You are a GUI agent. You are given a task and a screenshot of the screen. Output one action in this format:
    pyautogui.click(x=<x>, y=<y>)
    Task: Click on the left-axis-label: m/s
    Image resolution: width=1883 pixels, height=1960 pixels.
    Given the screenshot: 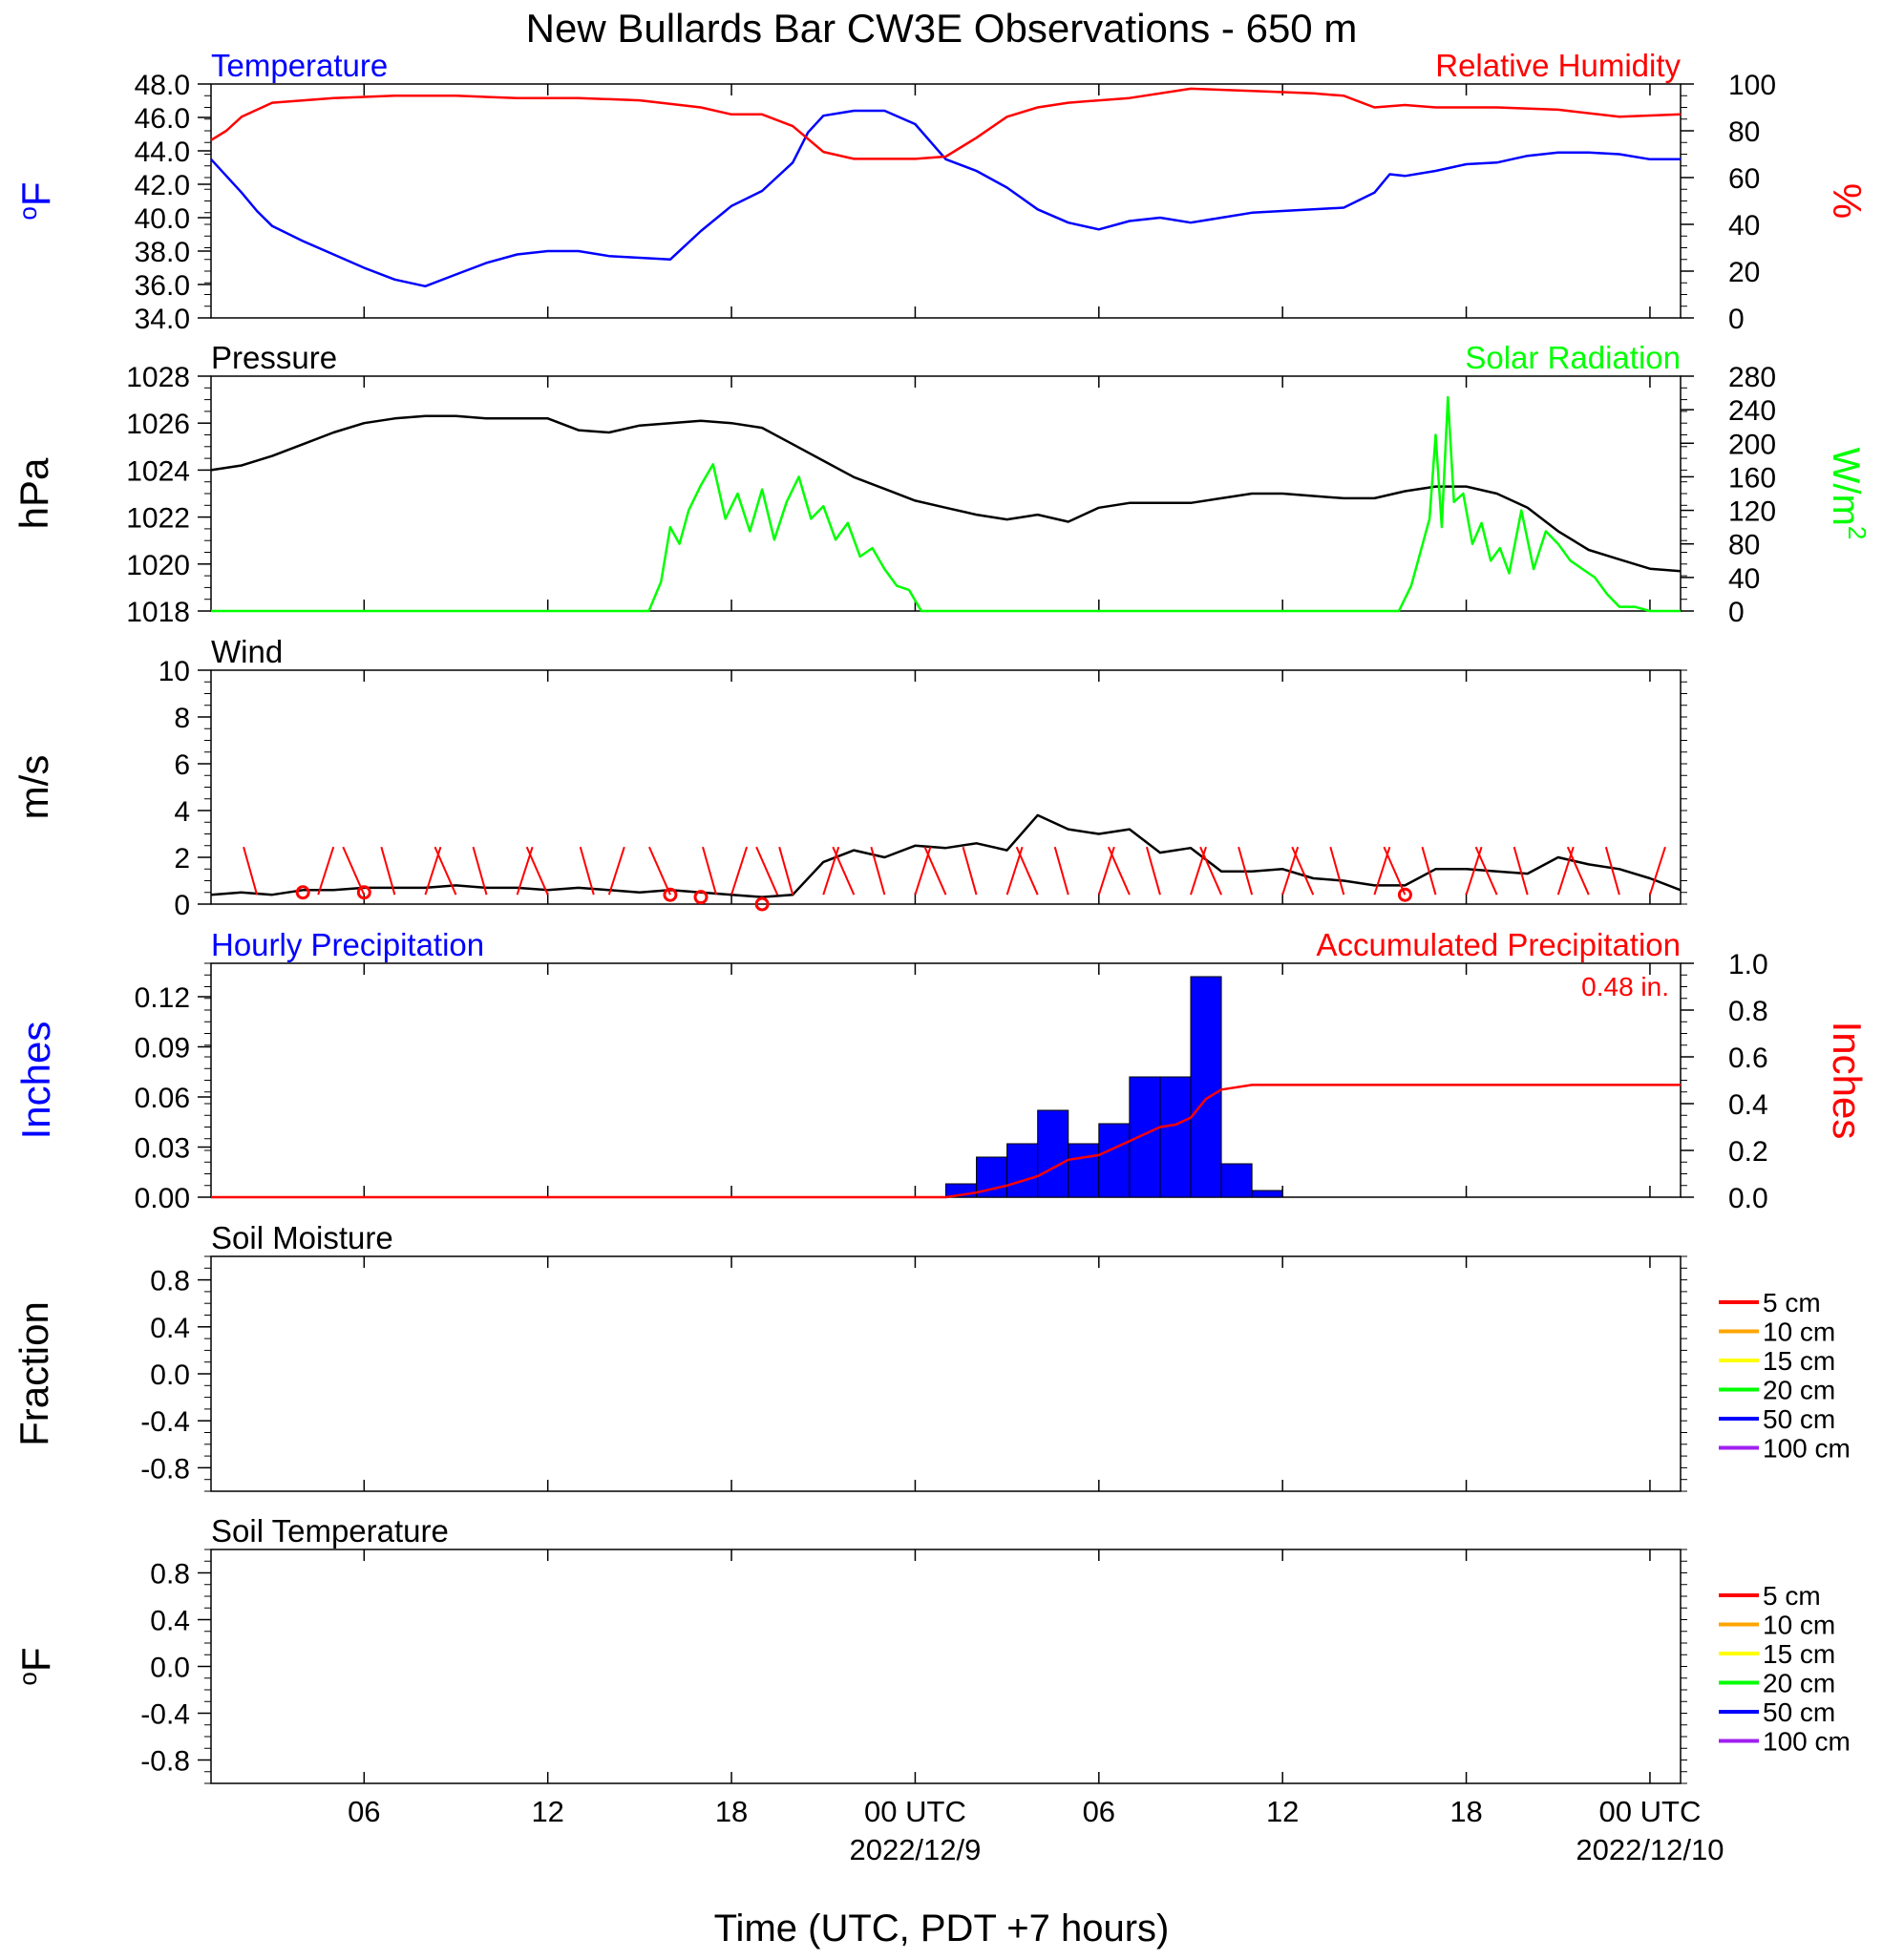 What is the action you would take?
    pyautogui.click(x=33, y=787)
    